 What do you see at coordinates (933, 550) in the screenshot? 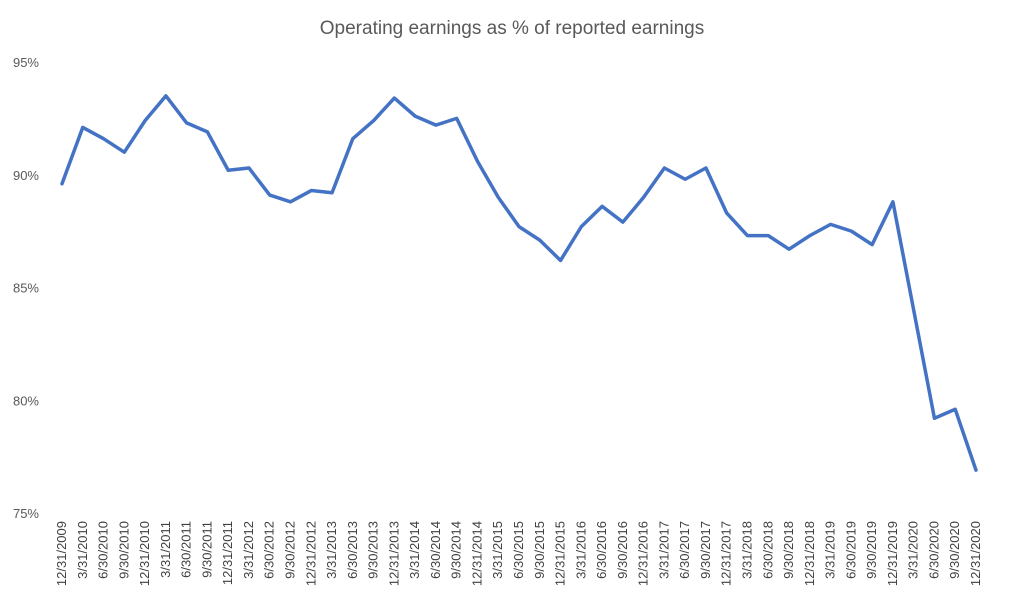
I see `x-tick-label: 6/30/2020` at bounding box center [933, 550].